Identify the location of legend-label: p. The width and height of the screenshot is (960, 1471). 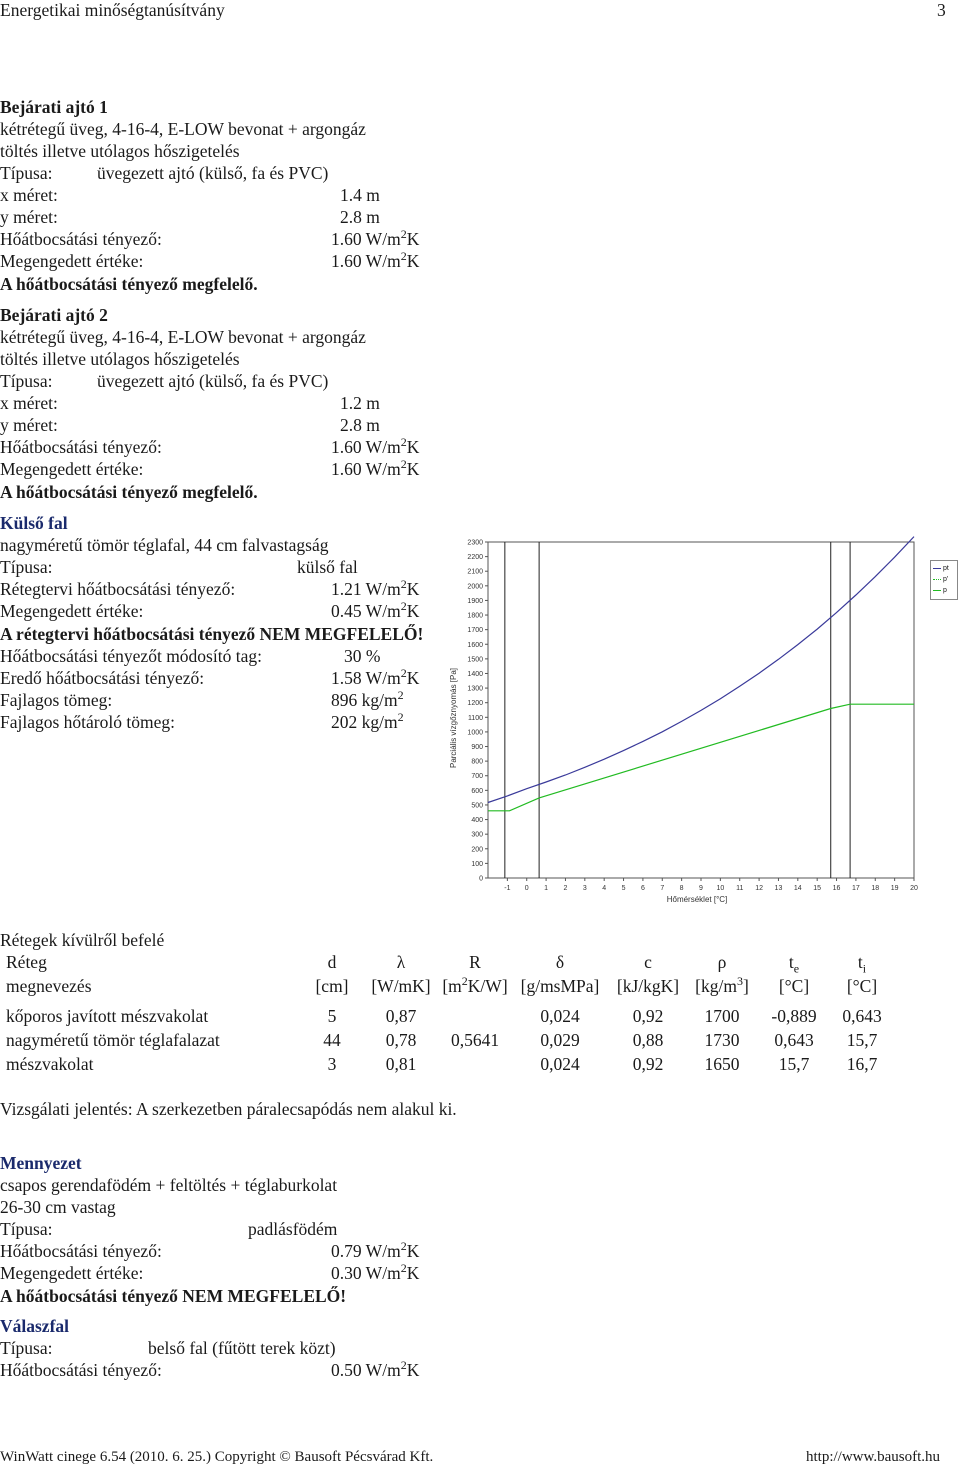
(945, 590).